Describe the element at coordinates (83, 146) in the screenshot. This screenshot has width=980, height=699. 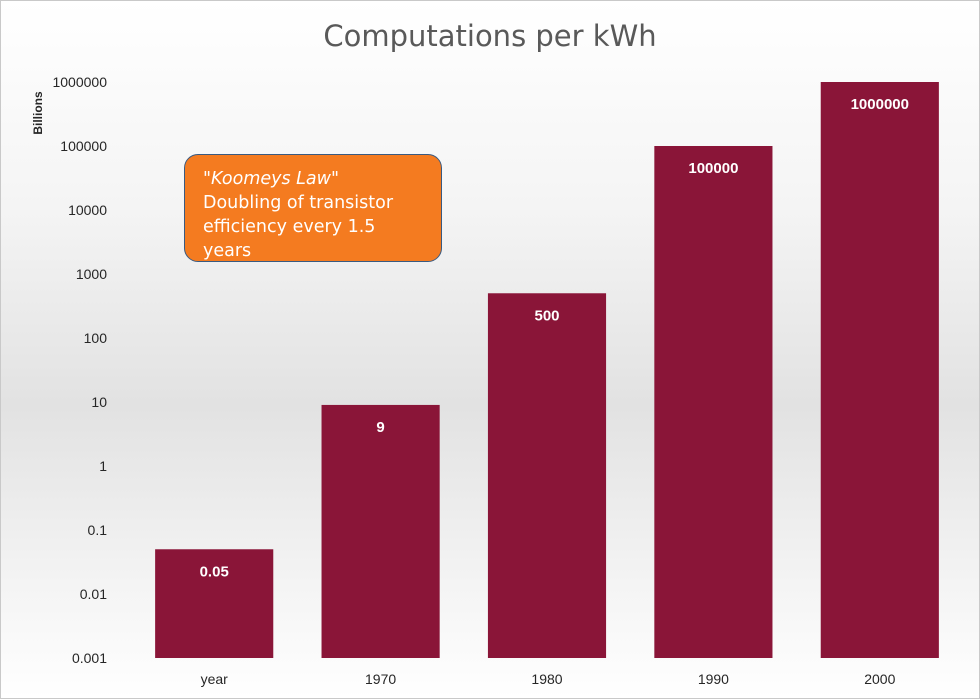
I see `y-tick-label: 100000` at that location.